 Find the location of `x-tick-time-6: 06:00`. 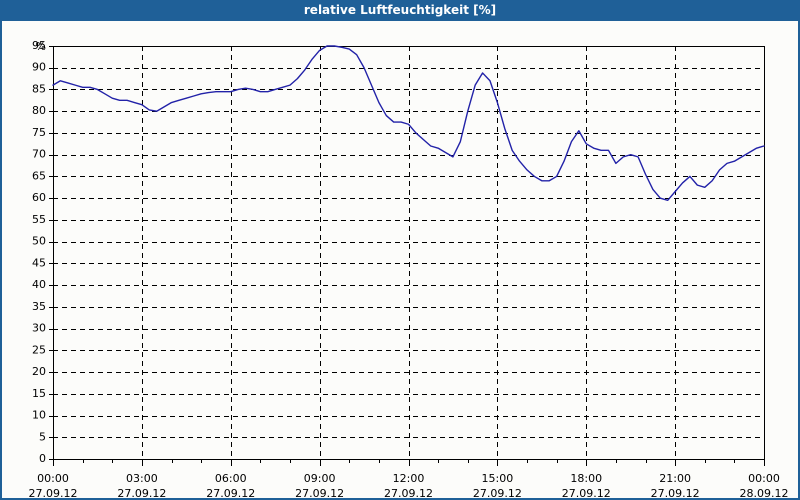

x-tick-time-6: 06:00 is located at coordinates (231, 478).